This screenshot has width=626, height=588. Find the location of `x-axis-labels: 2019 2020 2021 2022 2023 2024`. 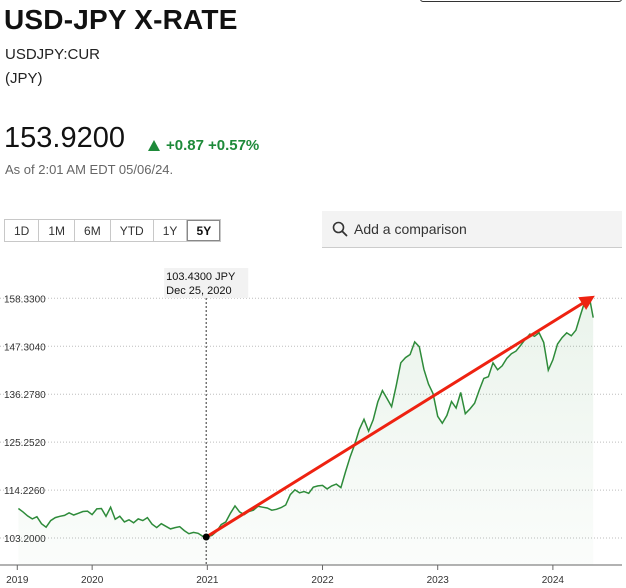

x-axis-labels: 2019 2020 2021 2022 2023 2024 is located at coordinates (285, 575).